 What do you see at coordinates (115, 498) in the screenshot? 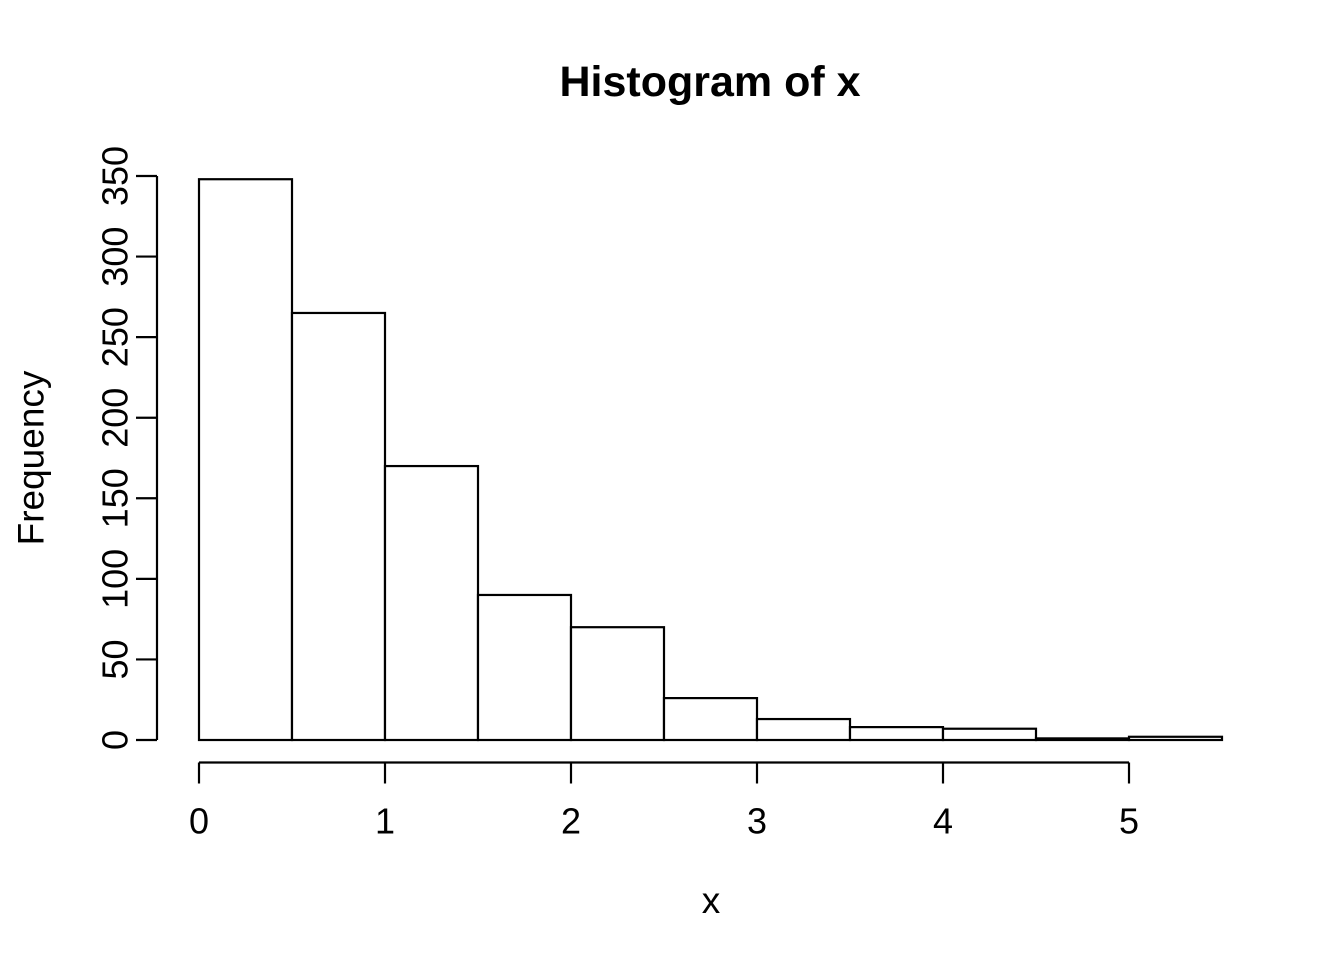
I see `y-tick-label: 150` at bounding box center [115, 498].